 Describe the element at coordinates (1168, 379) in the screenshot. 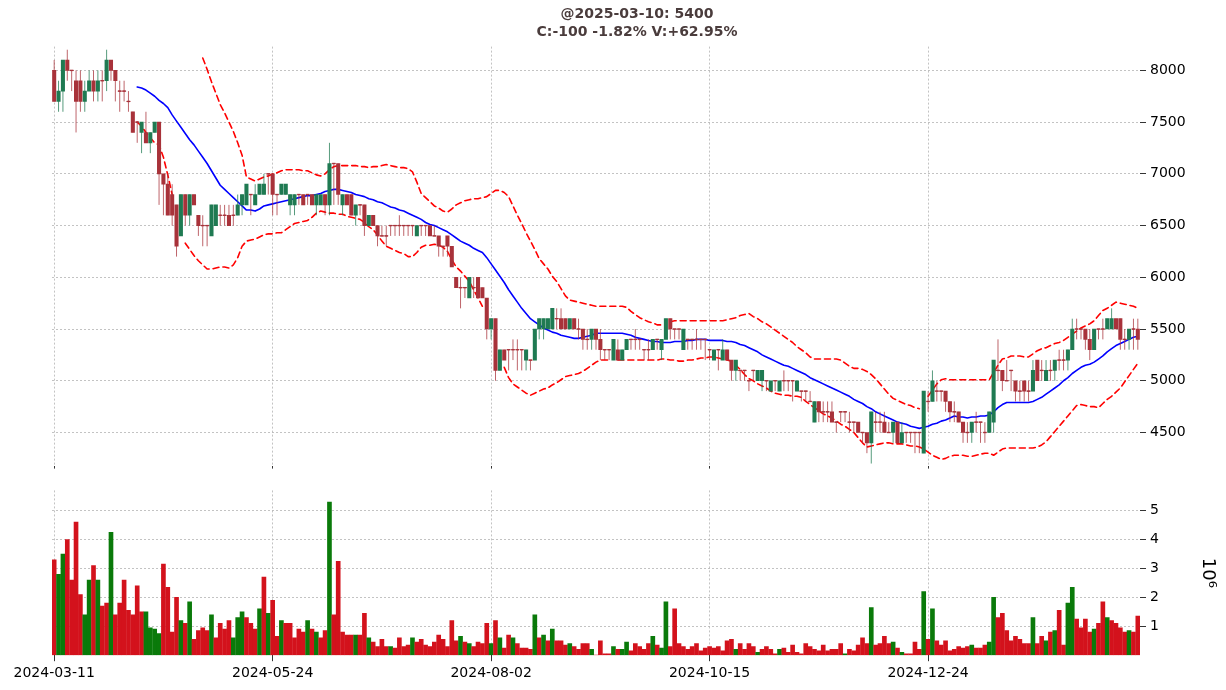

I see `y-tick-label: 5000` at that location.